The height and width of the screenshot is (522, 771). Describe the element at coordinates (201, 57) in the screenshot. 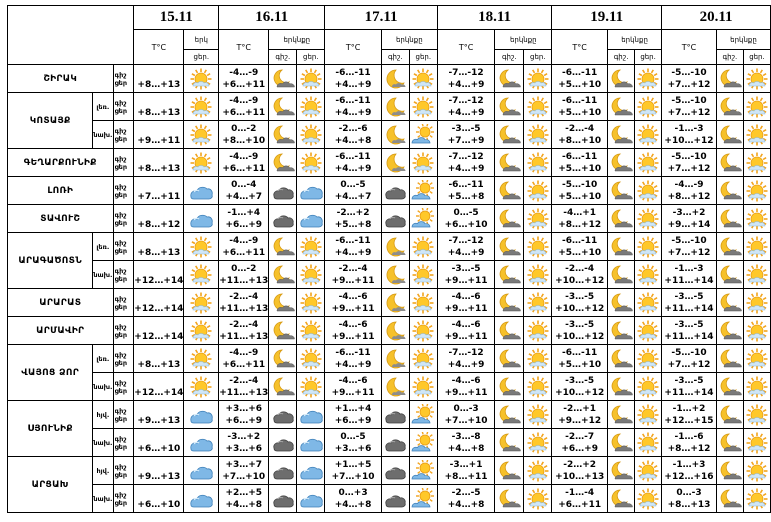

I see `day-subheader: ցեր.` at that location.